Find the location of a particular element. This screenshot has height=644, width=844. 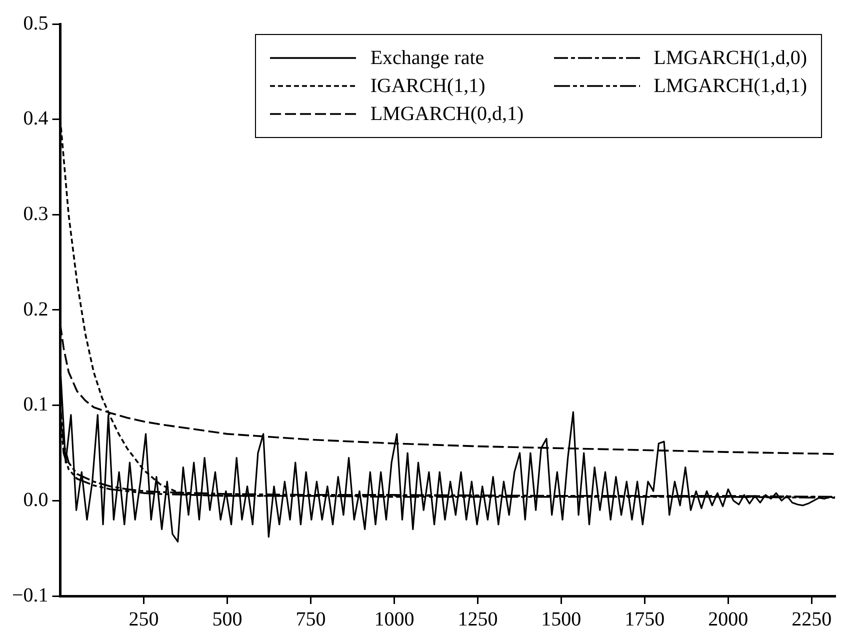

y-tick-label: −0.1 is located at coordinates (30, 595).